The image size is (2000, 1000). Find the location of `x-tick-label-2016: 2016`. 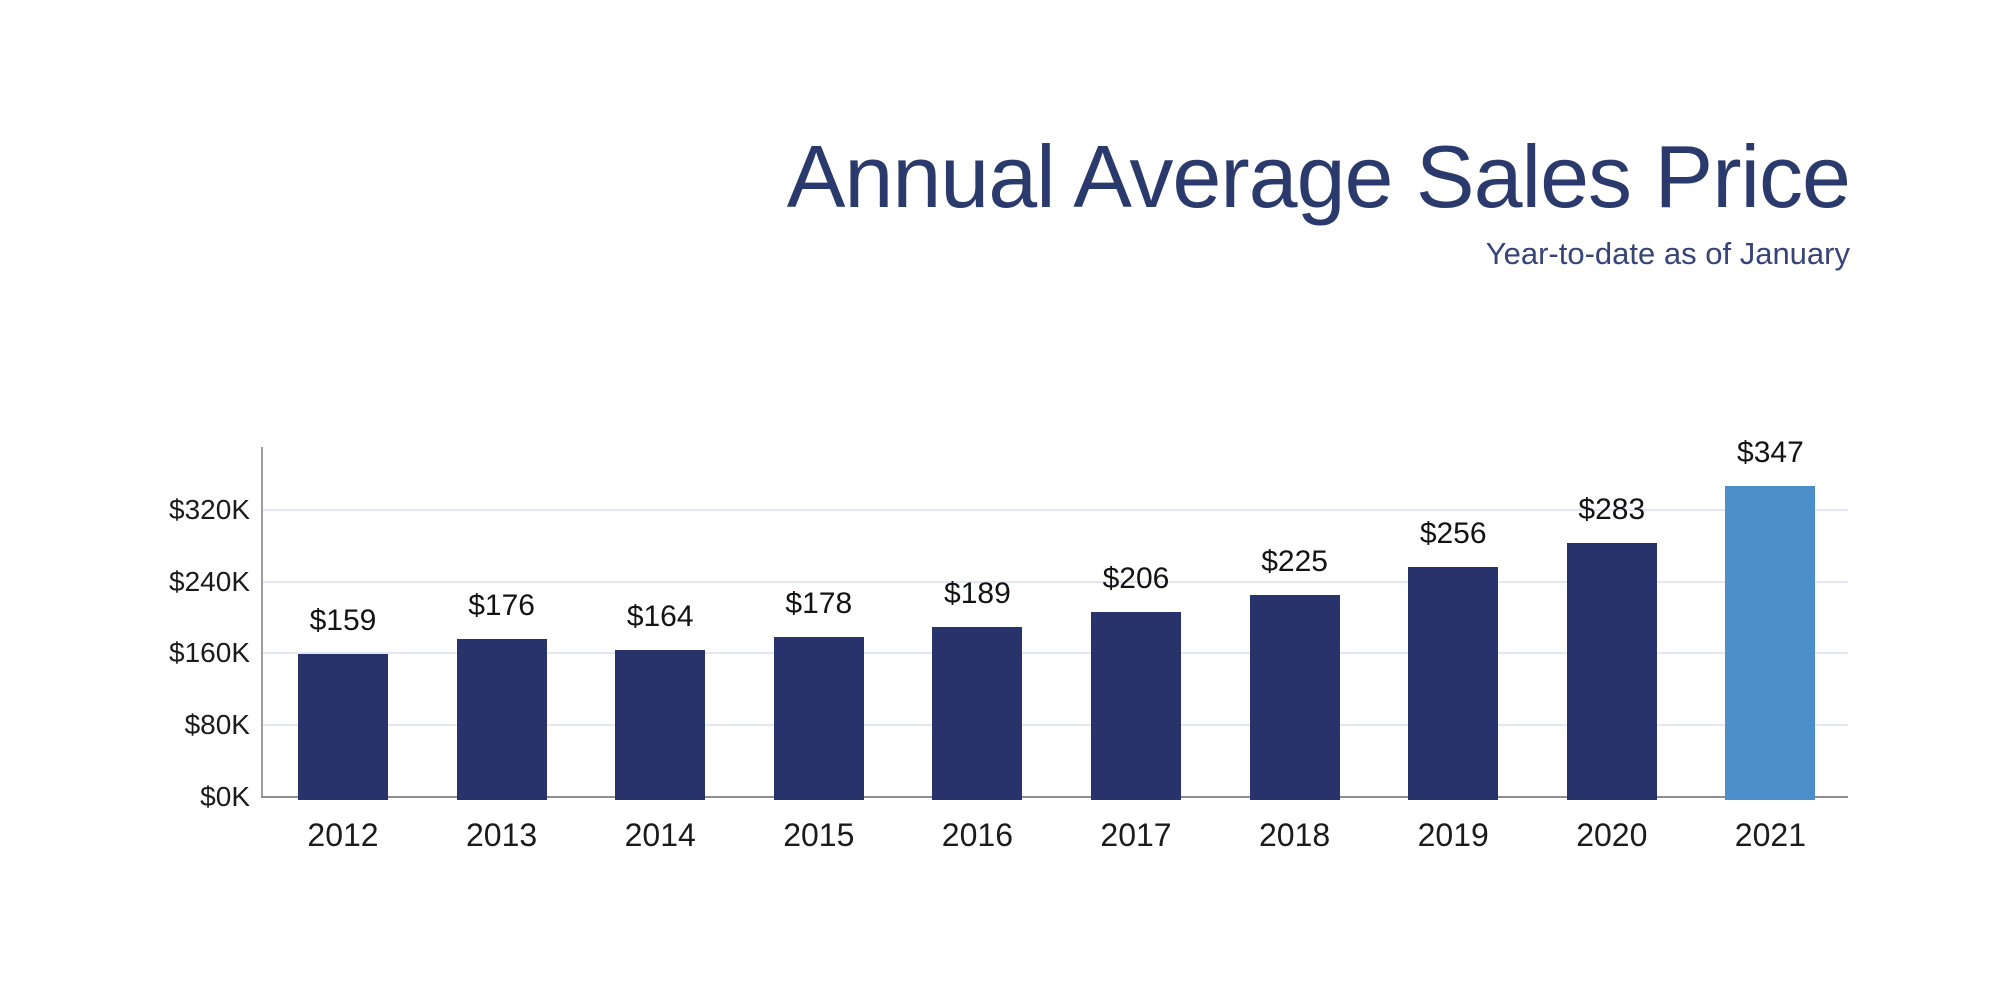

x-tick-label-2016: 2016 is located at coordinates (977, 835).